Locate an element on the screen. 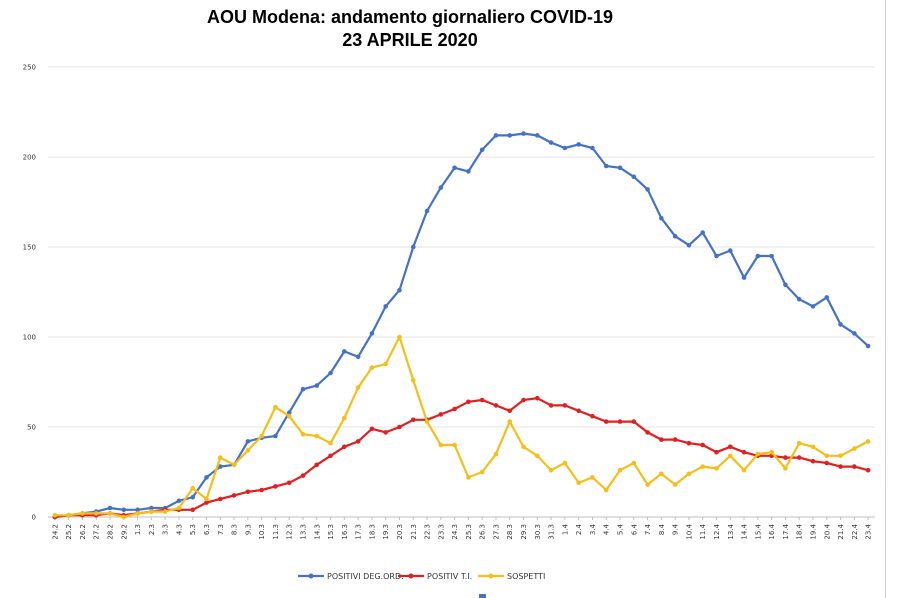 The image size is (898, 598). legend-label: POSITIVI DEG.ORD. is located at coordinates (365, 576).